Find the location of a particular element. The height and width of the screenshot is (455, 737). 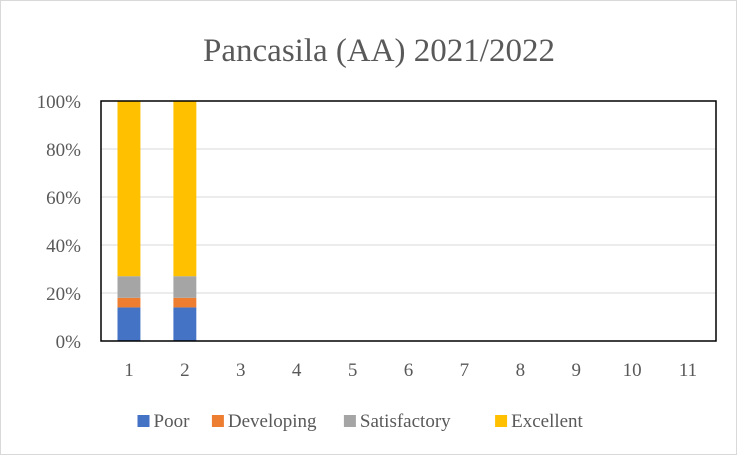

x-tick-label: 11 is located at coordinates (688, 370).